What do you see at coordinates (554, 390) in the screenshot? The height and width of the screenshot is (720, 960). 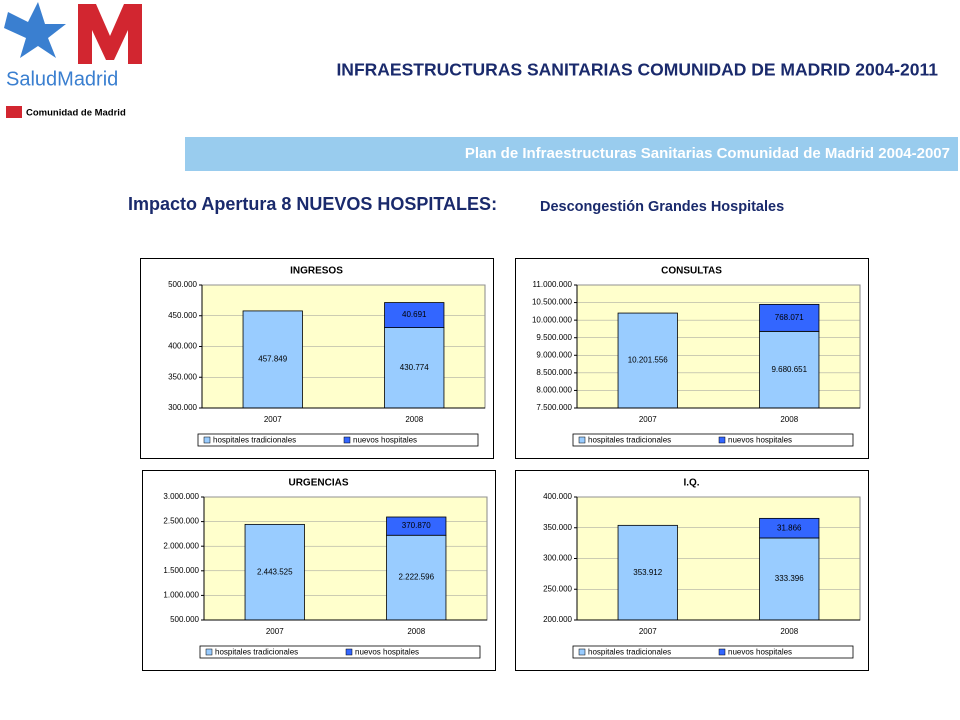 I see `y-tick-label: 8.000.000` at bounding box center [554, 390].